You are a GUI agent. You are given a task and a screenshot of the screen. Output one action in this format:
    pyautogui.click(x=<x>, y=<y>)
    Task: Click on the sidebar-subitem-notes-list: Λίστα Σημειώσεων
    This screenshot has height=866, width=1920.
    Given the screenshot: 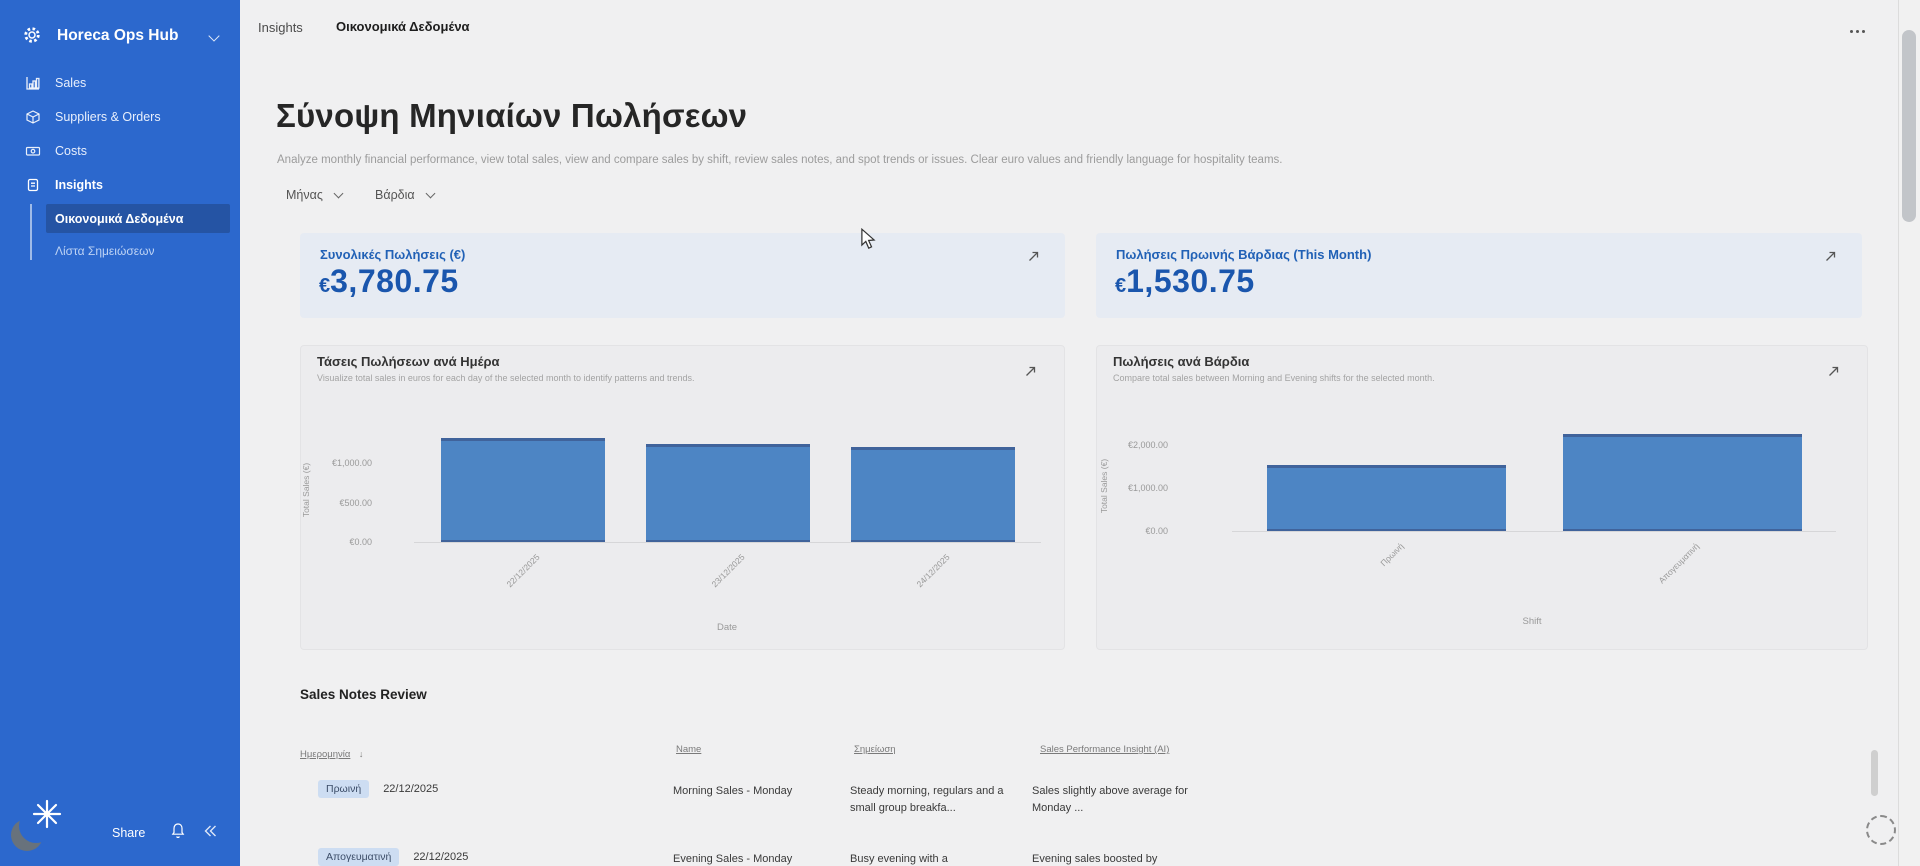 What is the action you would take?
    pyautogui.click(x=120, y=251)
    